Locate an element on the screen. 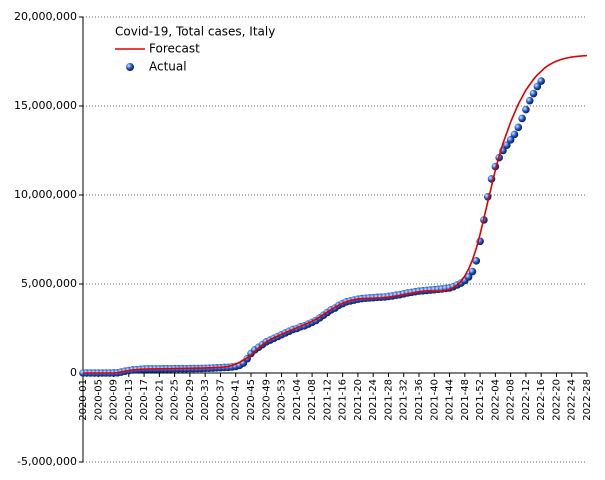 This screenshot has height=480, width=605. x-tick-label: 2020-29 is located at coordinates (190, 400).